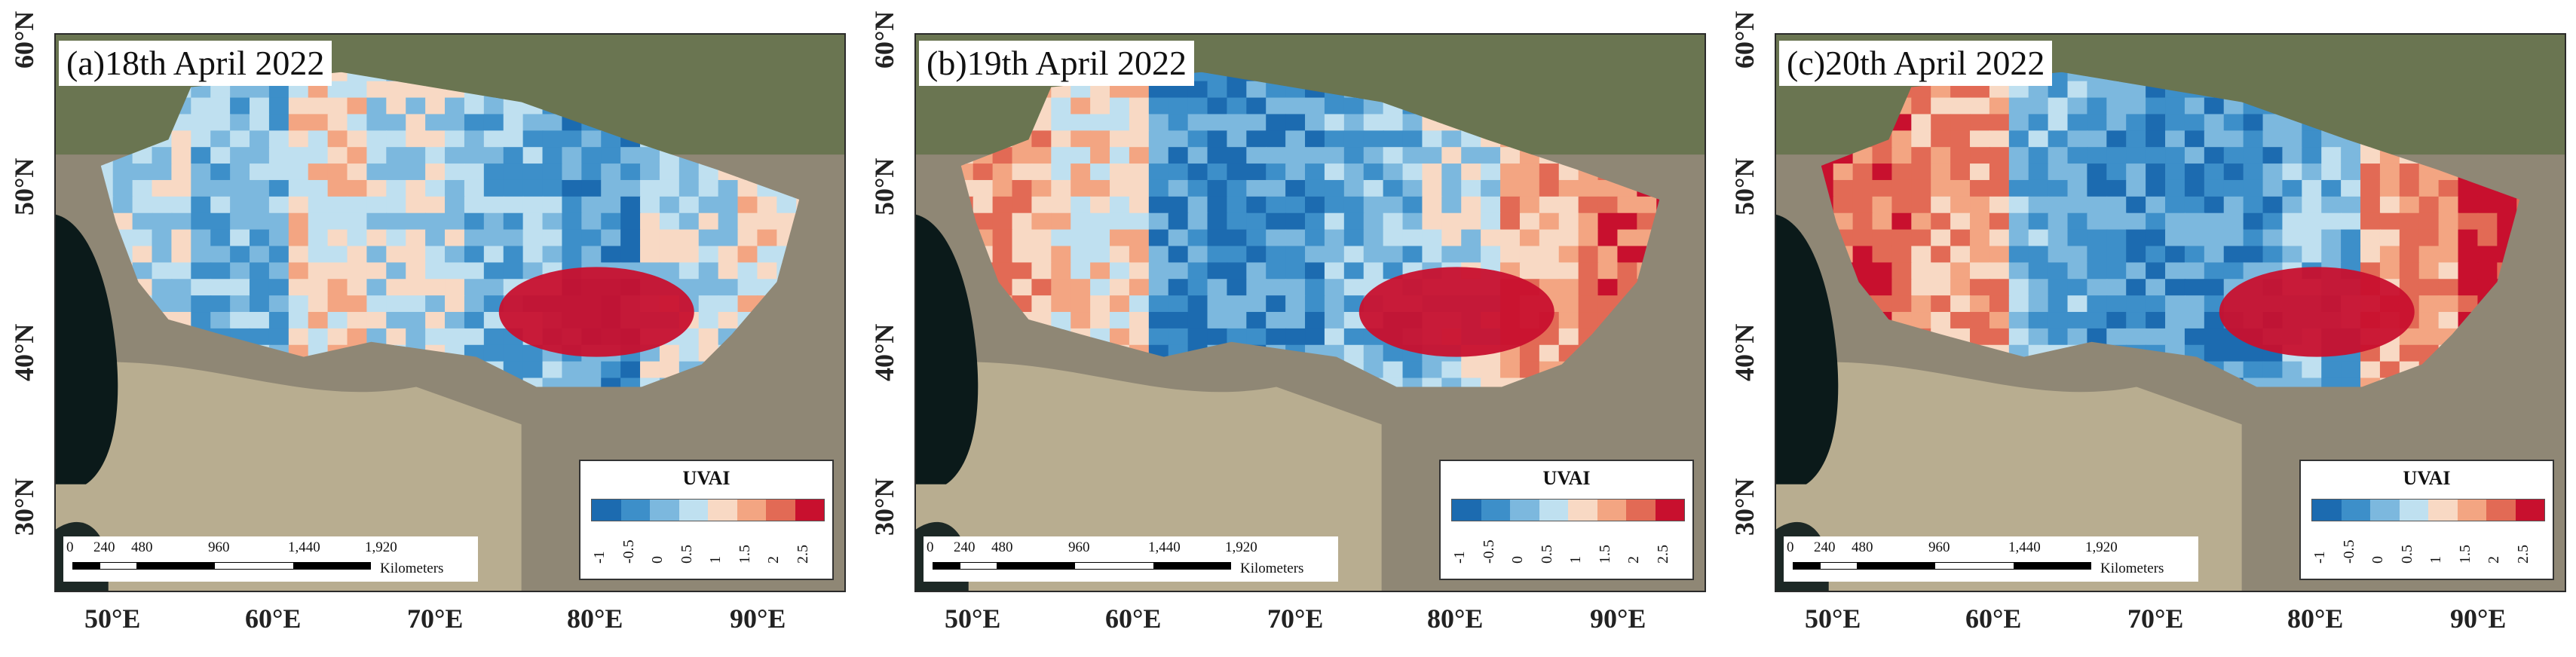 Image resolution: width=2576 pixels, height=657 pixels. What do you see at coordinates (773, 560) in the screenshot?
I see `legend-tick: 2` at bounding box center [773, 560].